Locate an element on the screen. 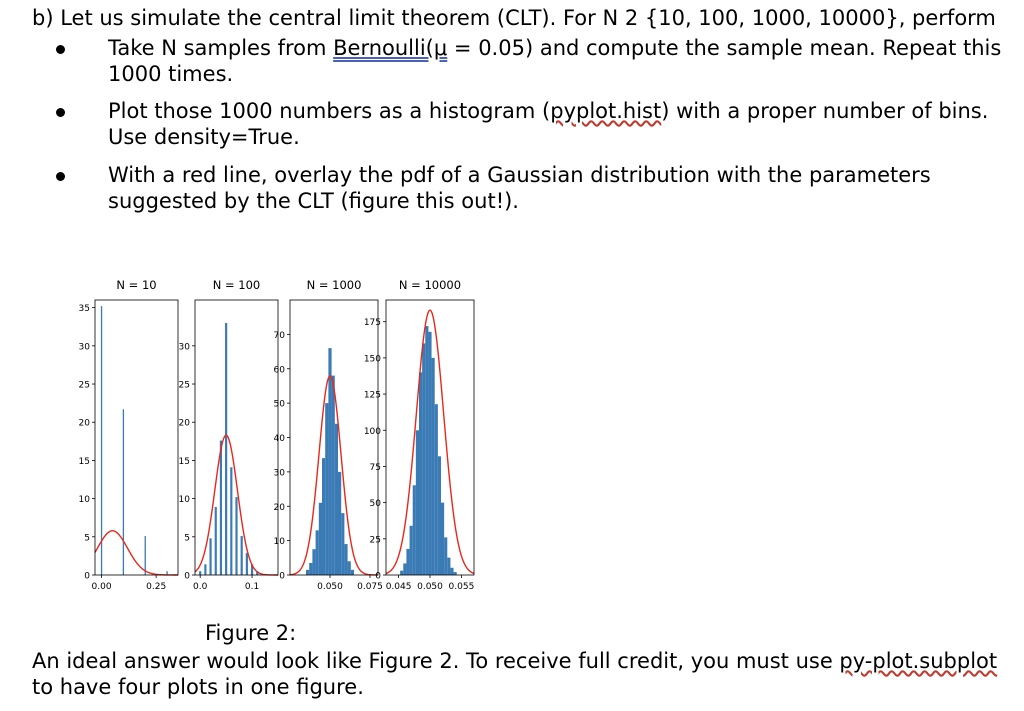  y-tick-label: 15 is located at coordinates (84, 462).